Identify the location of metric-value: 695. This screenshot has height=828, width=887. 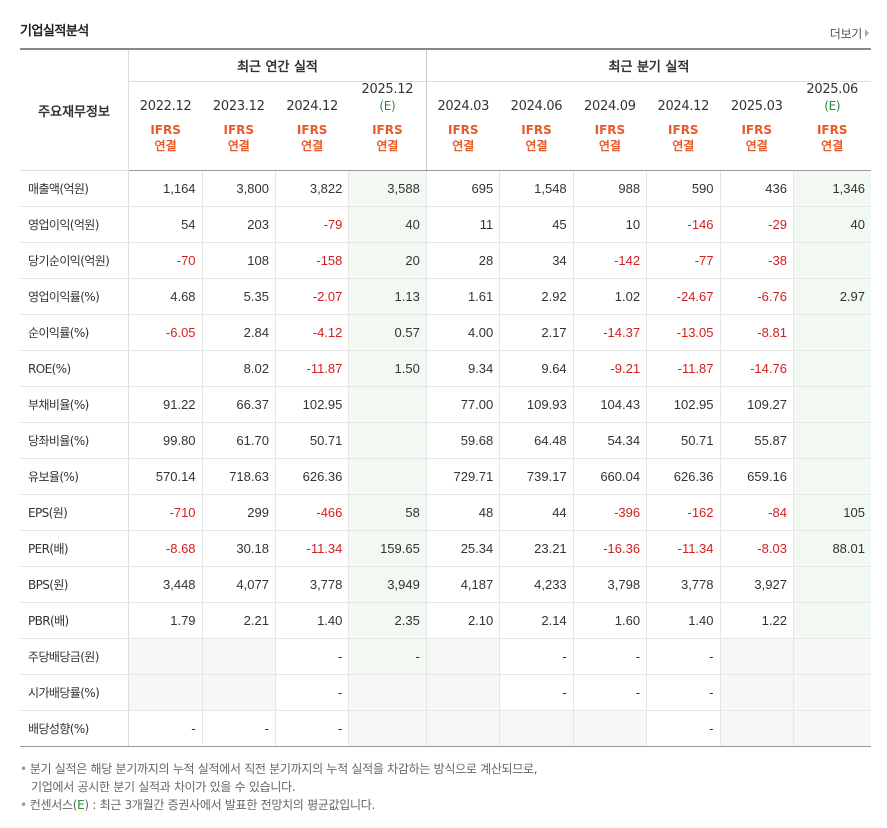
(463, 188).